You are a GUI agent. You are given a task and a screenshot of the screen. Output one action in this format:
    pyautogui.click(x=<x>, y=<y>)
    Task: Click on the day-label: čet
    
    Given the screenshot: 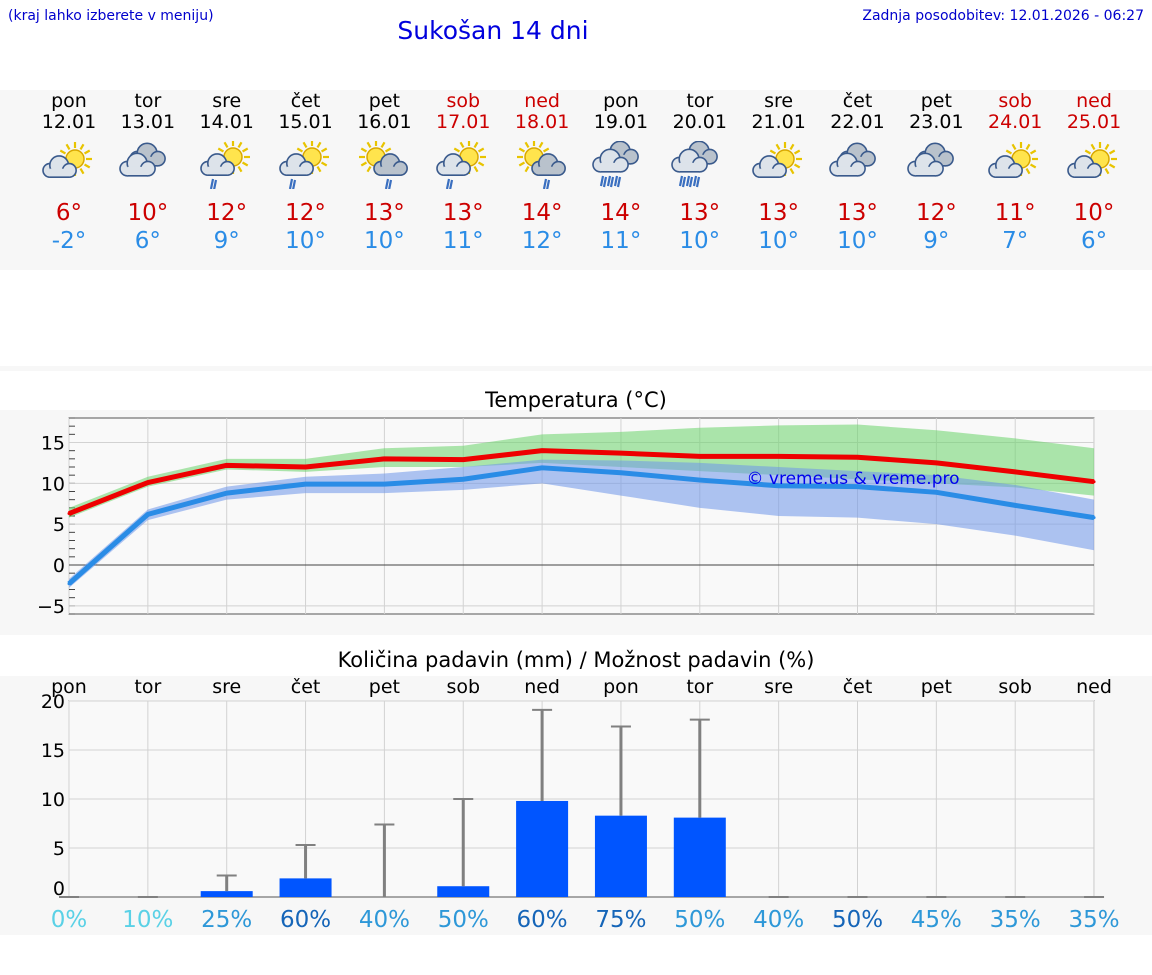 What is the action you would take?
    pyautogui.click(x=306, y=687)
    